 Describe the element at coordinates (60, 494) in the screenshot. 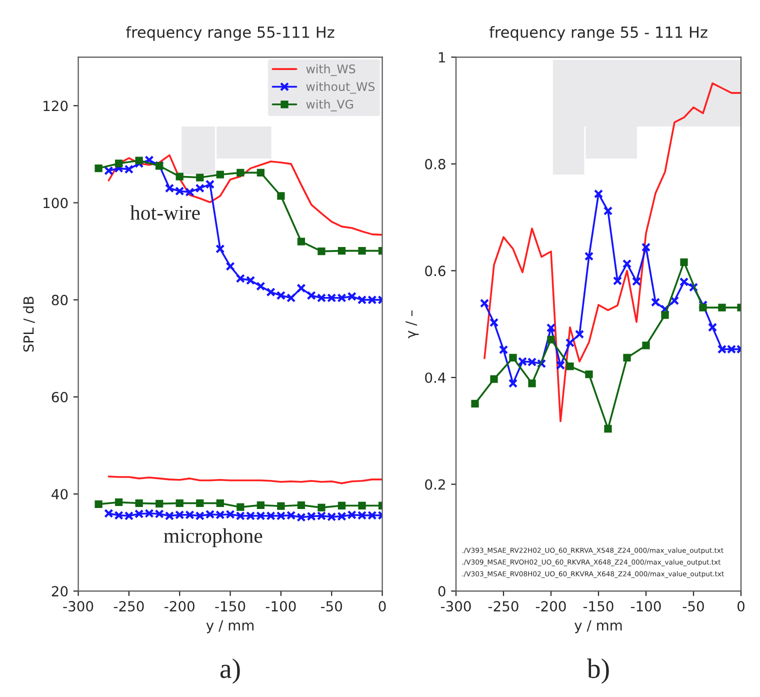

I see `y-tick-label: 40` at that location.